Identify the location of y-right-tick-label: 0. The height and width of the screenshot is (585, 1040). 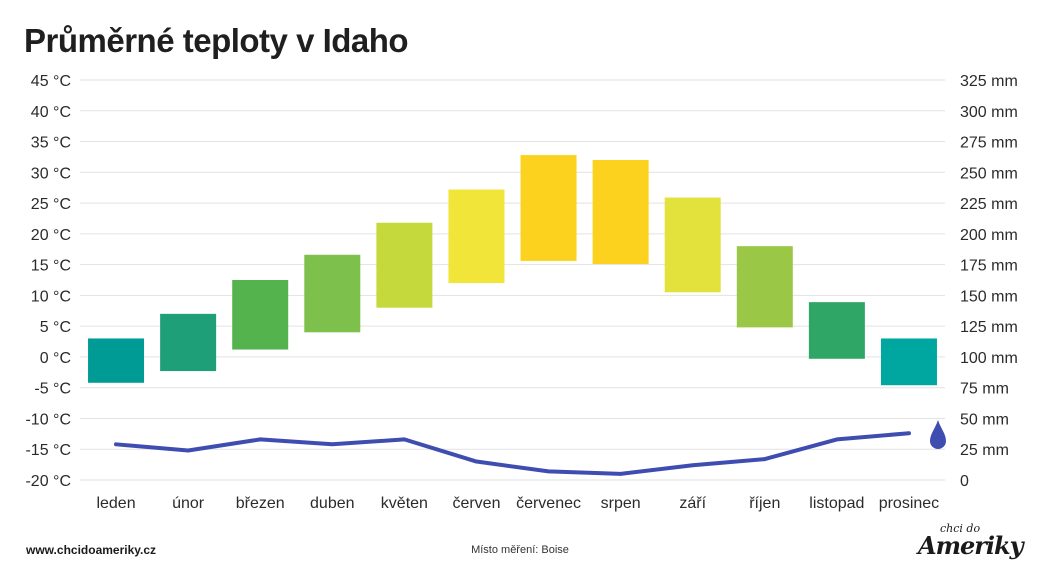
(964, 481).